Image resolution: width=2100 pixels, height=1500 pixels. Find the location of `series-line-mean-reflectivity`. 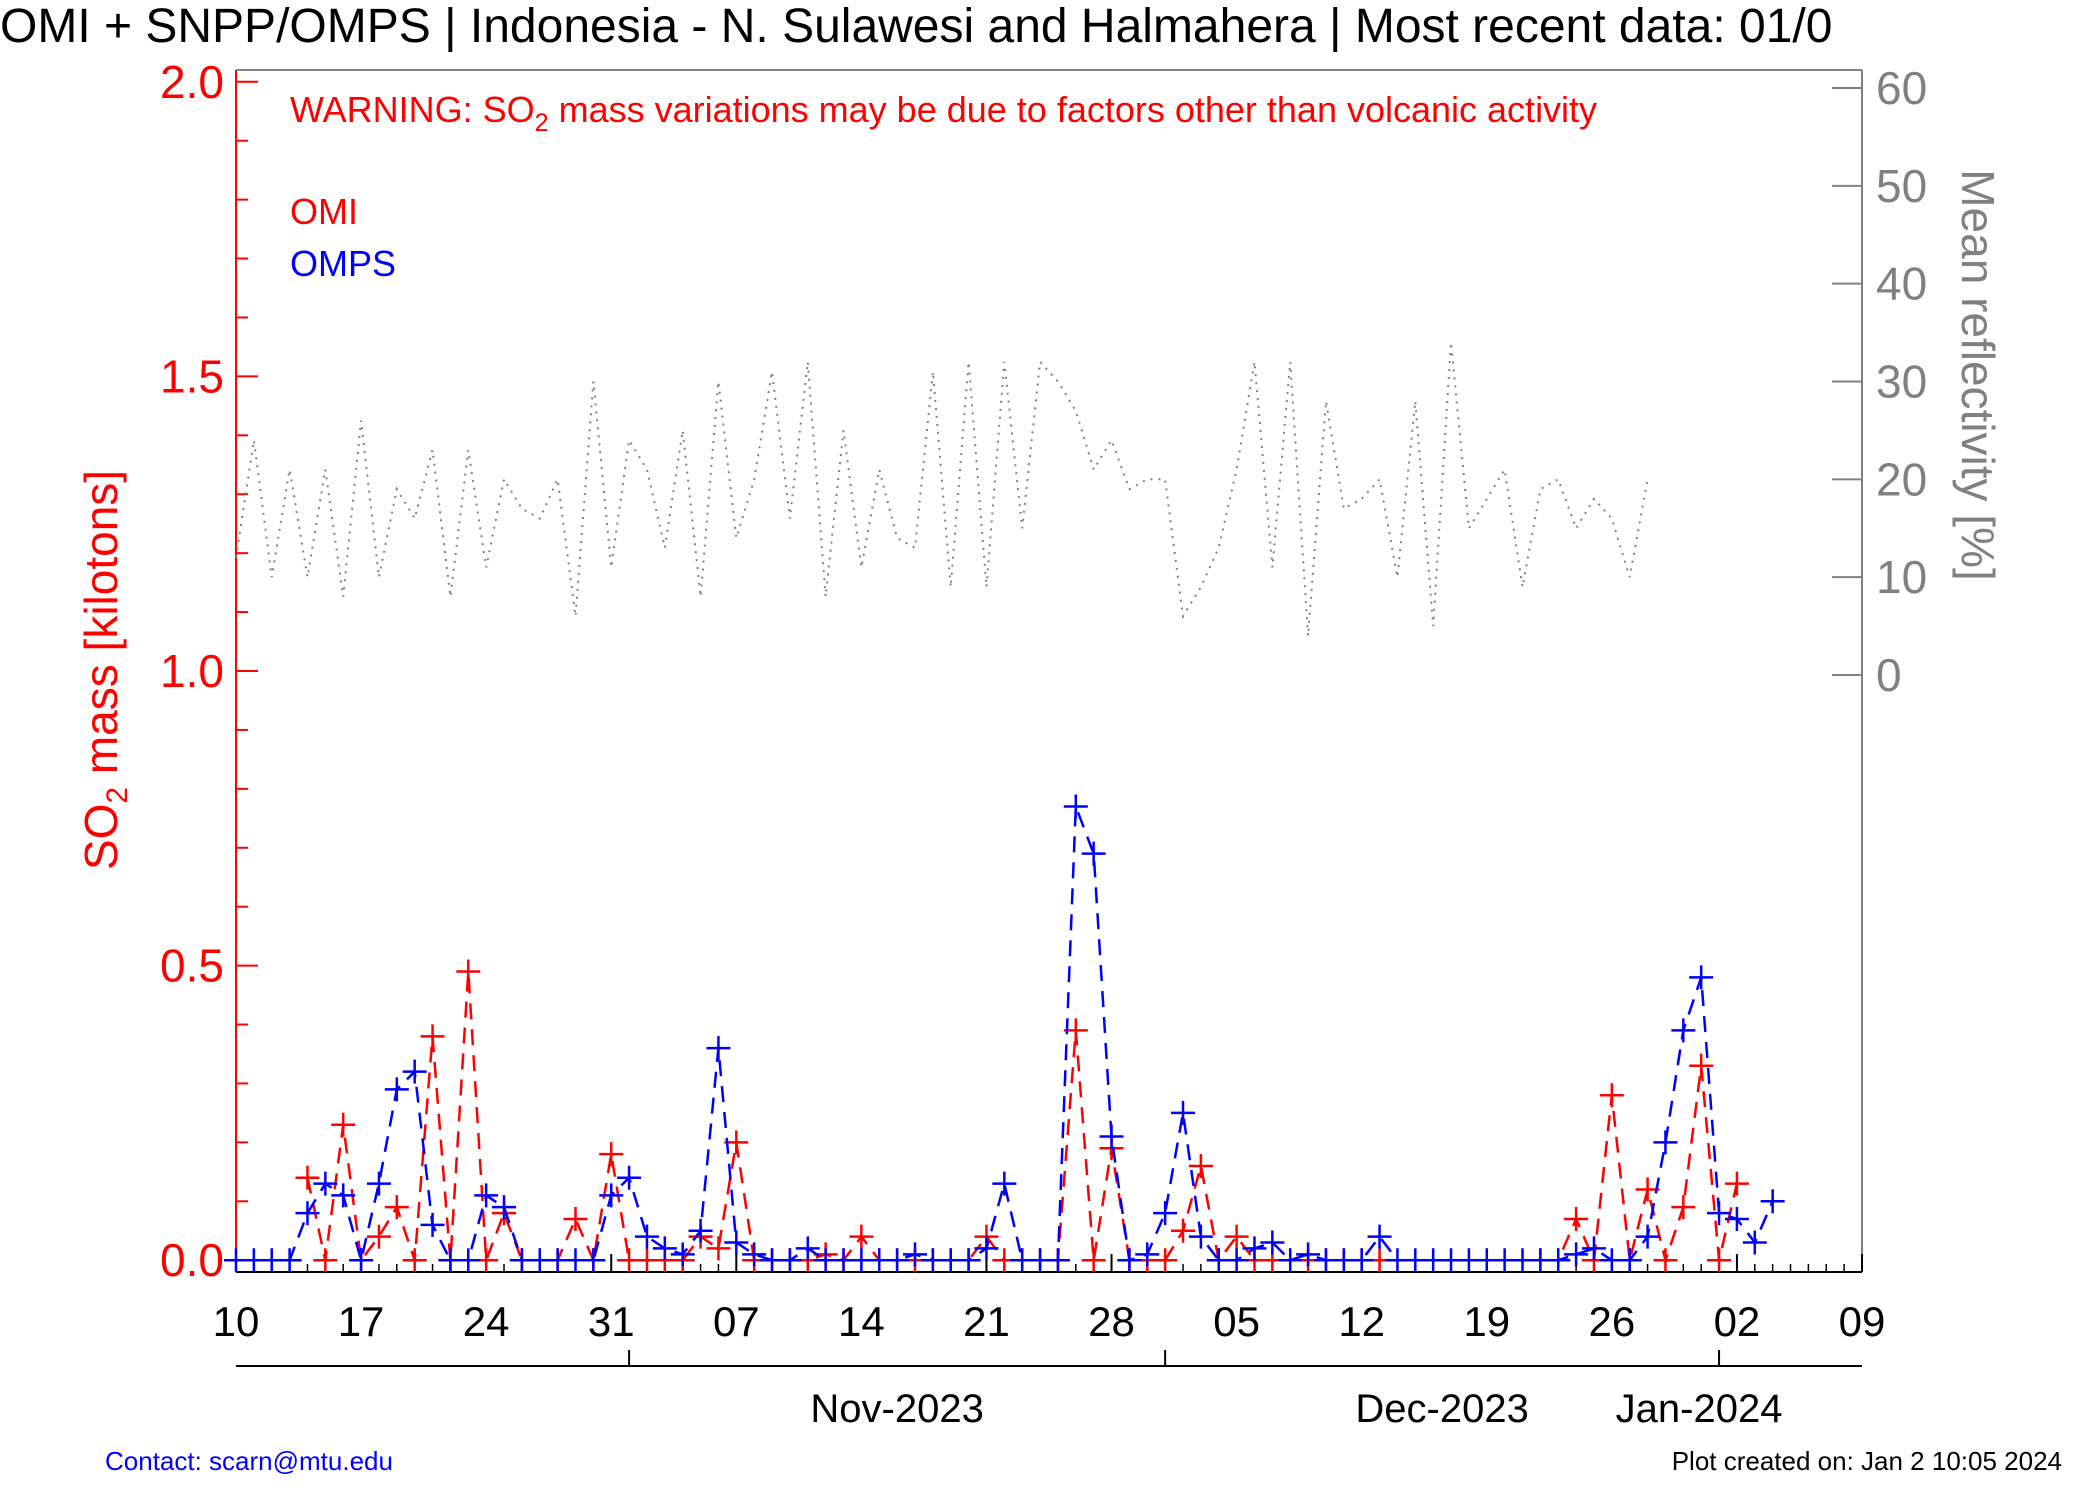

series-line-mean-reflectivity is located at coordinates (942, 489).